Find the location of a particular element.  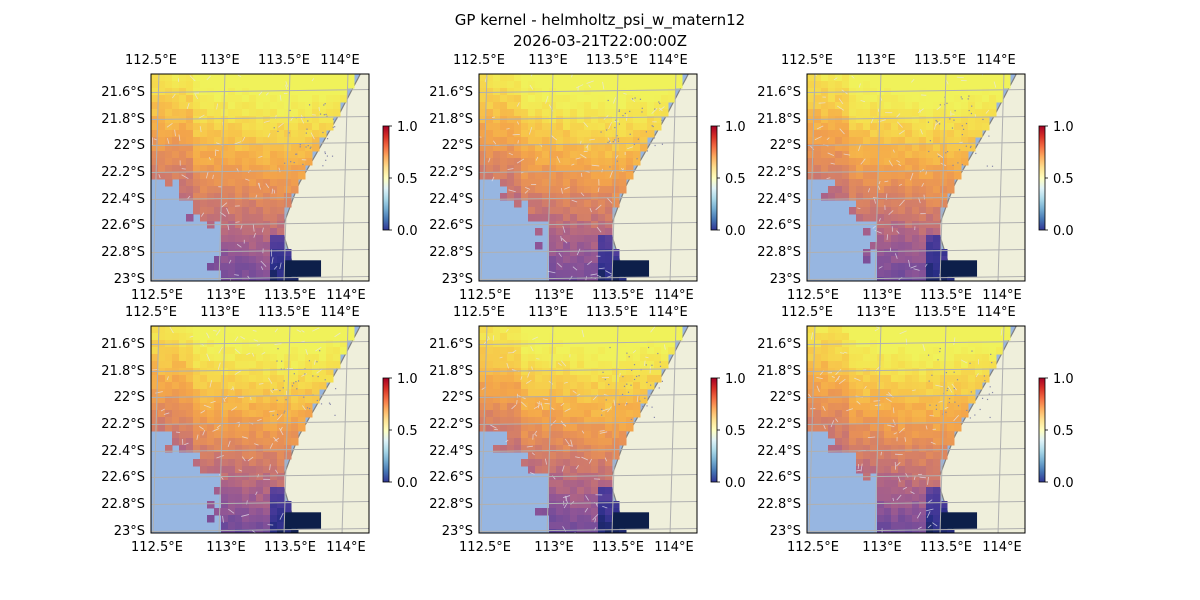

x-tick-label-top: 114°E is located at coordinates (996, 60).